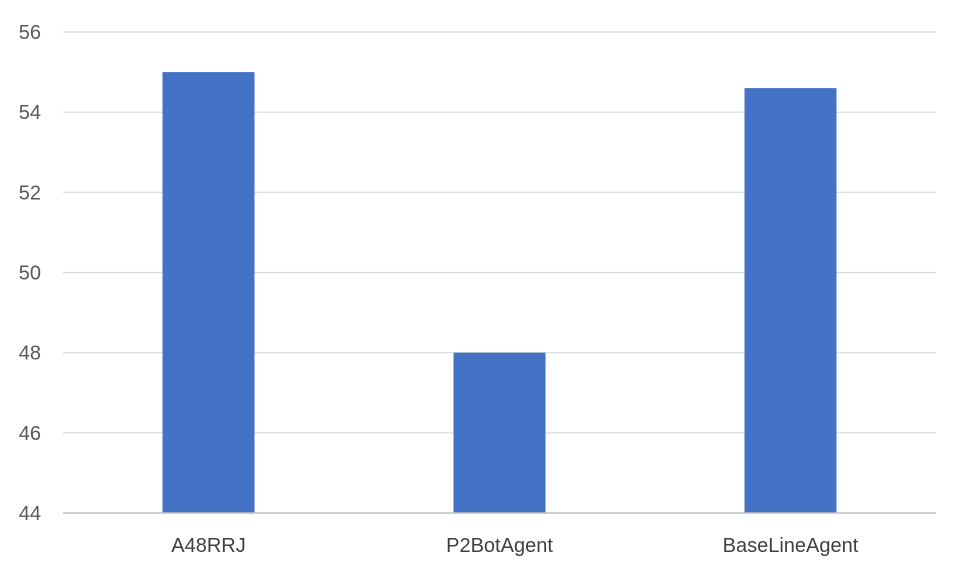  Describe the element at coordinates (791, 546) in the screenshot. I see `x-tick-label: BaseLineAgent` at that location.